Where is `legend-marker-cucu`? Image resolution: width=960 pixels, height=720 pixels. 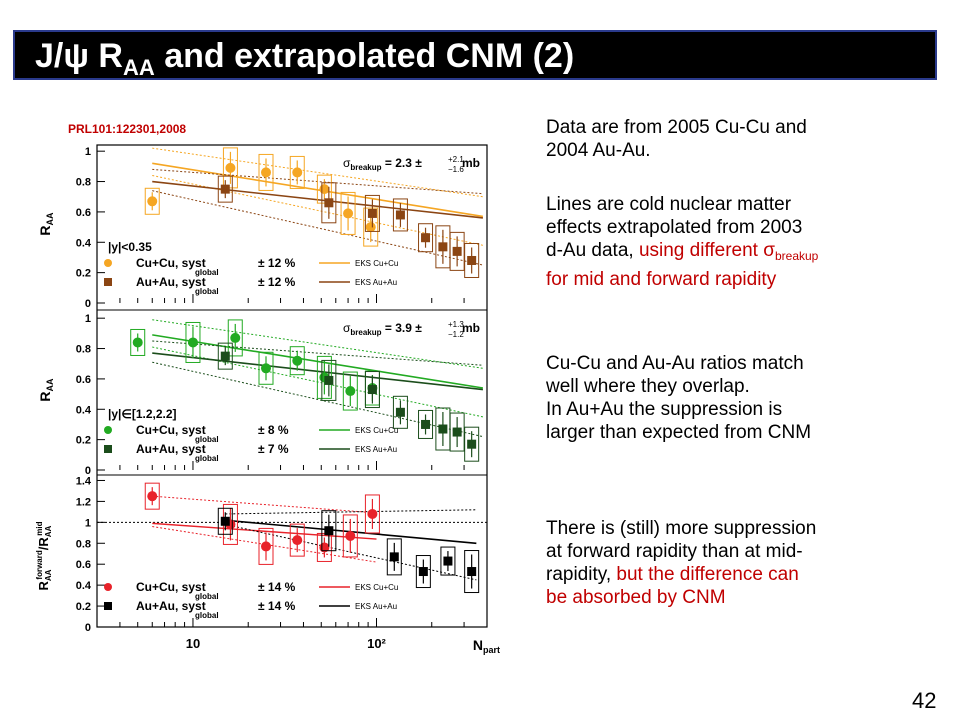
legend-marker-cucu is located at coordinates (108, 430).